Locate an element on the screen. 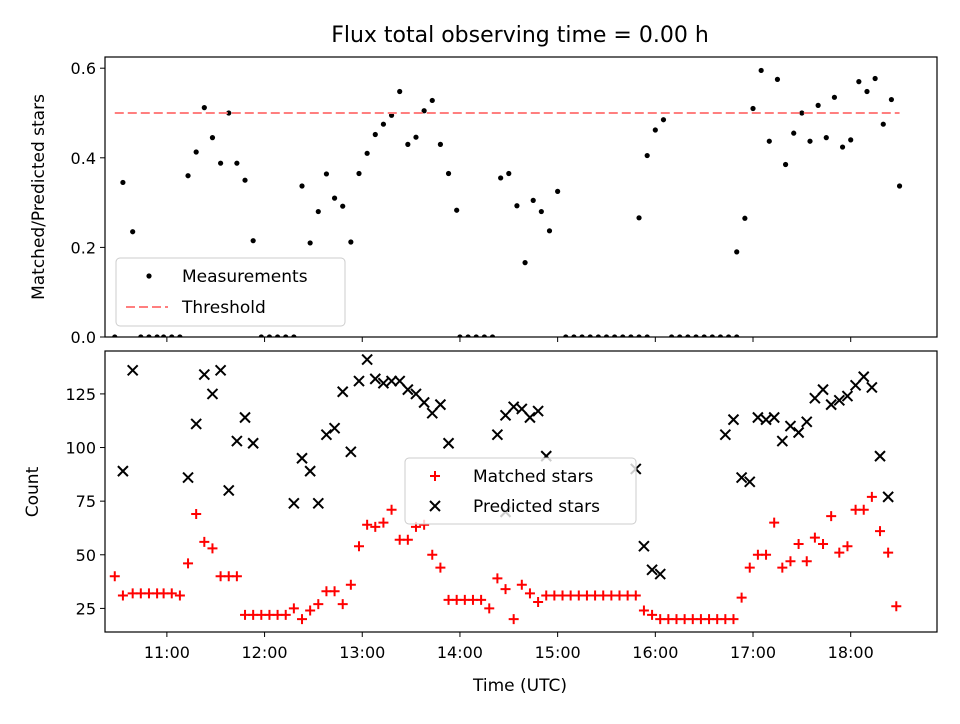  x-axis-label: Time (UTC) is located at coordinates (519, 686).